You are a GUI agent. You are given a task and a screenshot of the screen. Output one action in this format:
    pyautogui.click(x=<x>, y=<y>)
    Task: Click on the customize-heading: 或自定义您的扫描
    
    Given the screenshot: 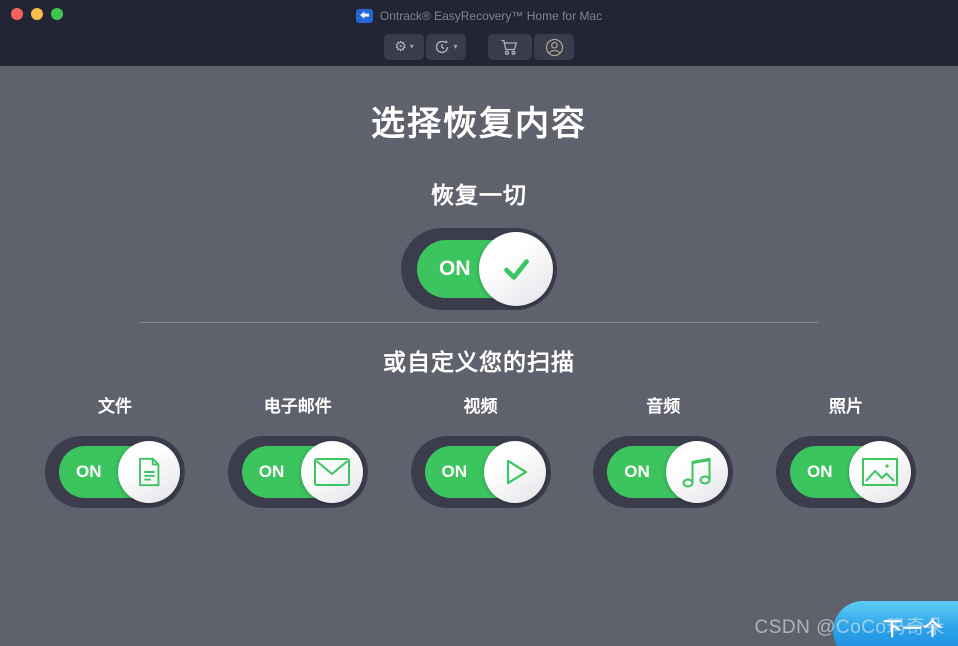 What is the action you would take?
    pyautogui.click(x=479, y=362)
    